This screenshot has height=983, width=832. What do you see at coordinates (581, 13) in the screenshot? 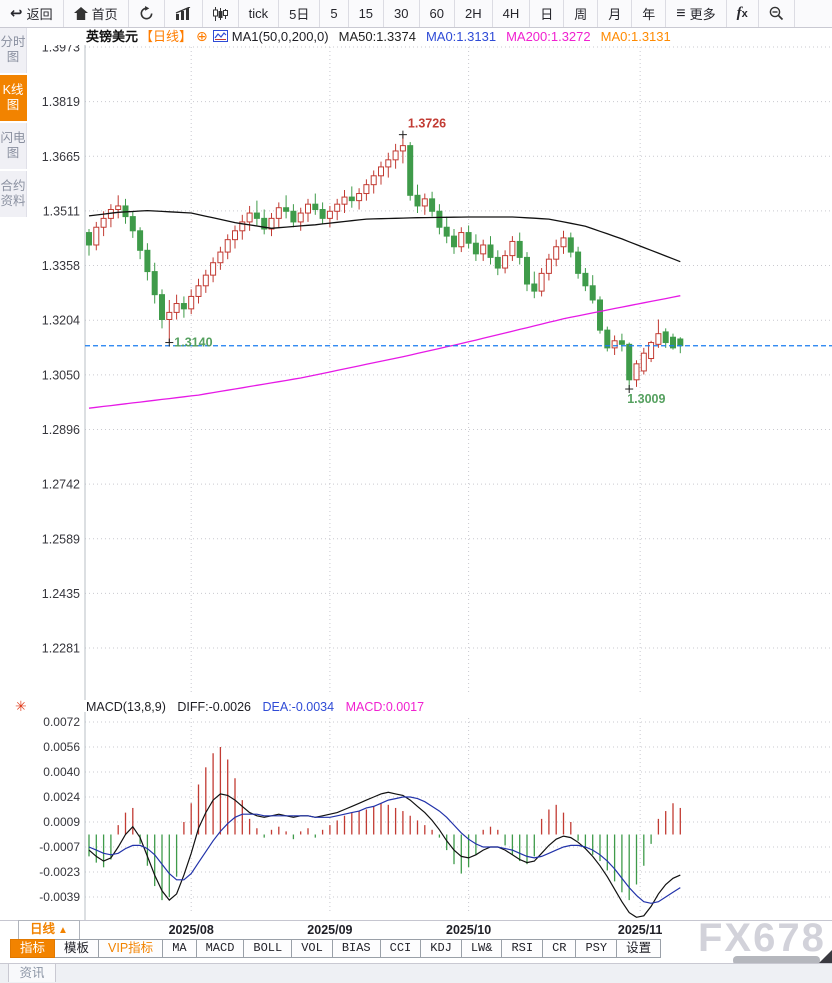
I see `toolbar-weekly-button: 周` at bounding box center [581, 13].